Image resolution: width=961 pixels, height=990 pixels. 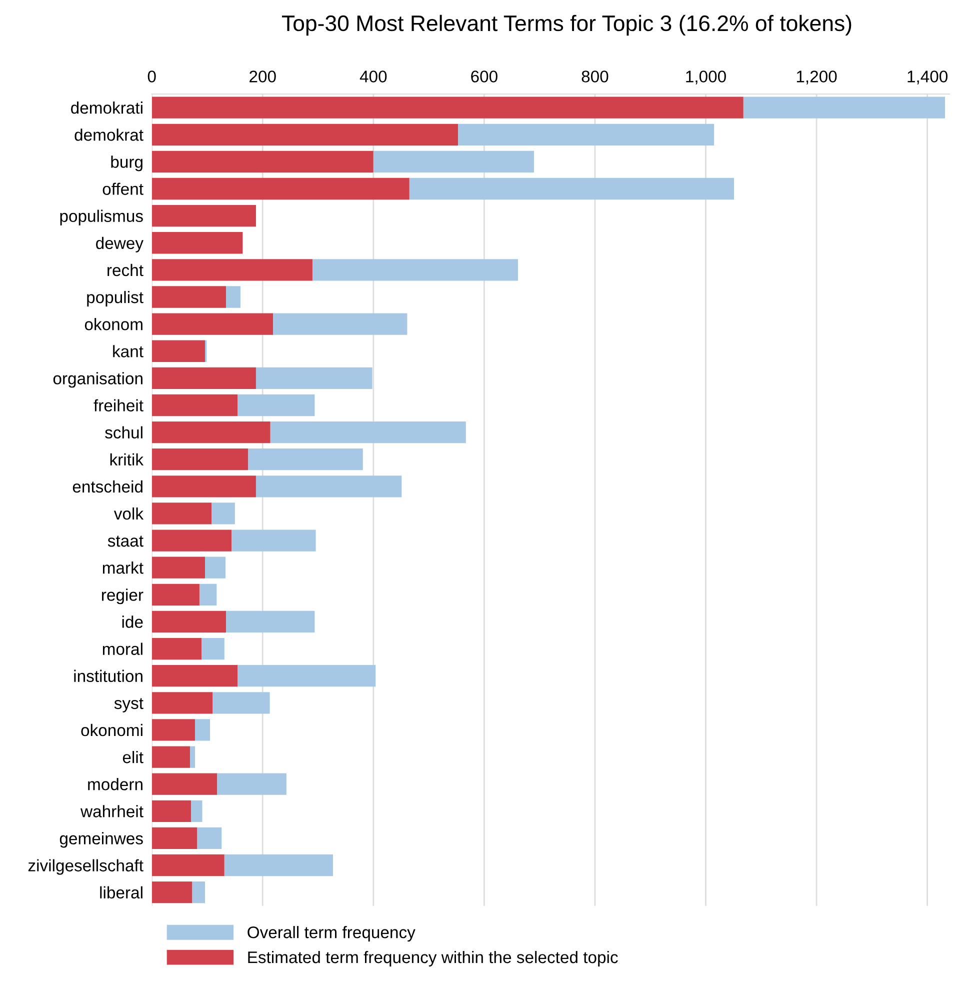 I want to click on legend-label: Estimated term frequency within the selected topic, so click(x=433, y=958).